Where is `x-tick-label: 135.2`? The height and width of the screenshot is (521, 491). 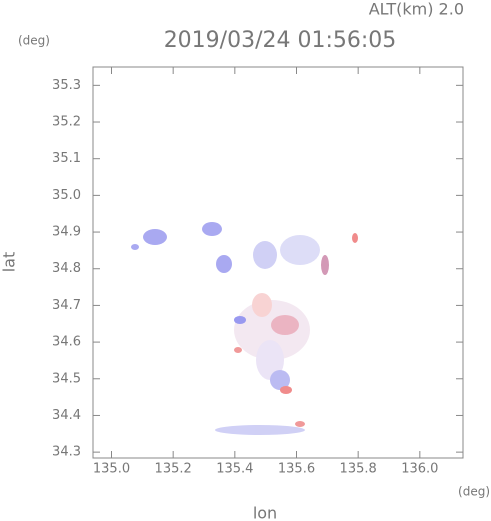 x-tick-label: 135.2 is located at coordinates (173, 469).